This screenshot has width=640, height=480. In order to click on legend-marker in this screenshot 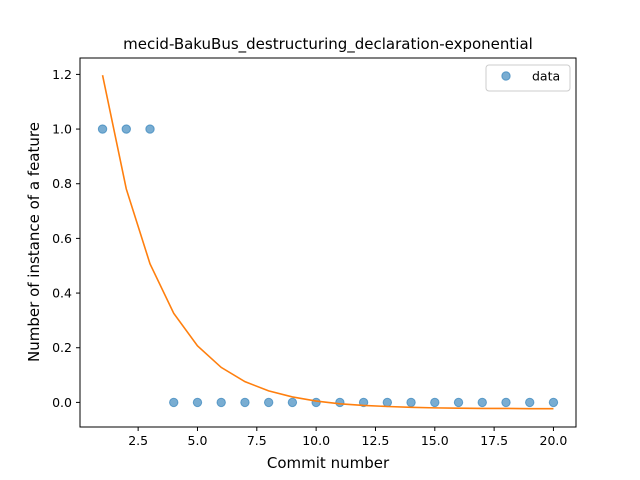, I will do `click(506, 76)`.